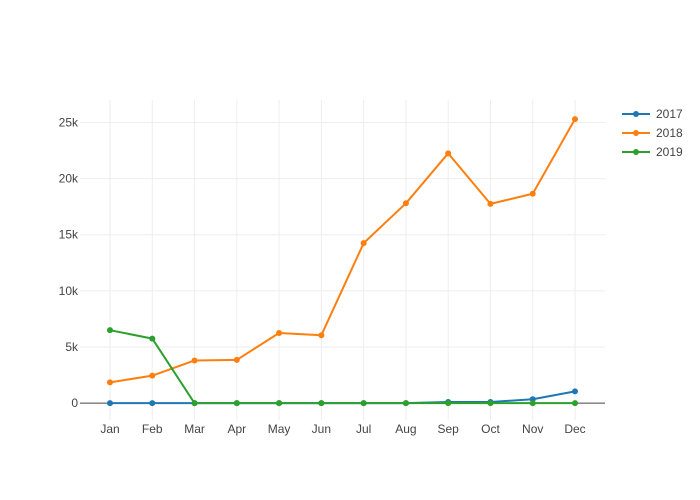  I want to click on legend-item-2019: 2019, so click(652, 152).